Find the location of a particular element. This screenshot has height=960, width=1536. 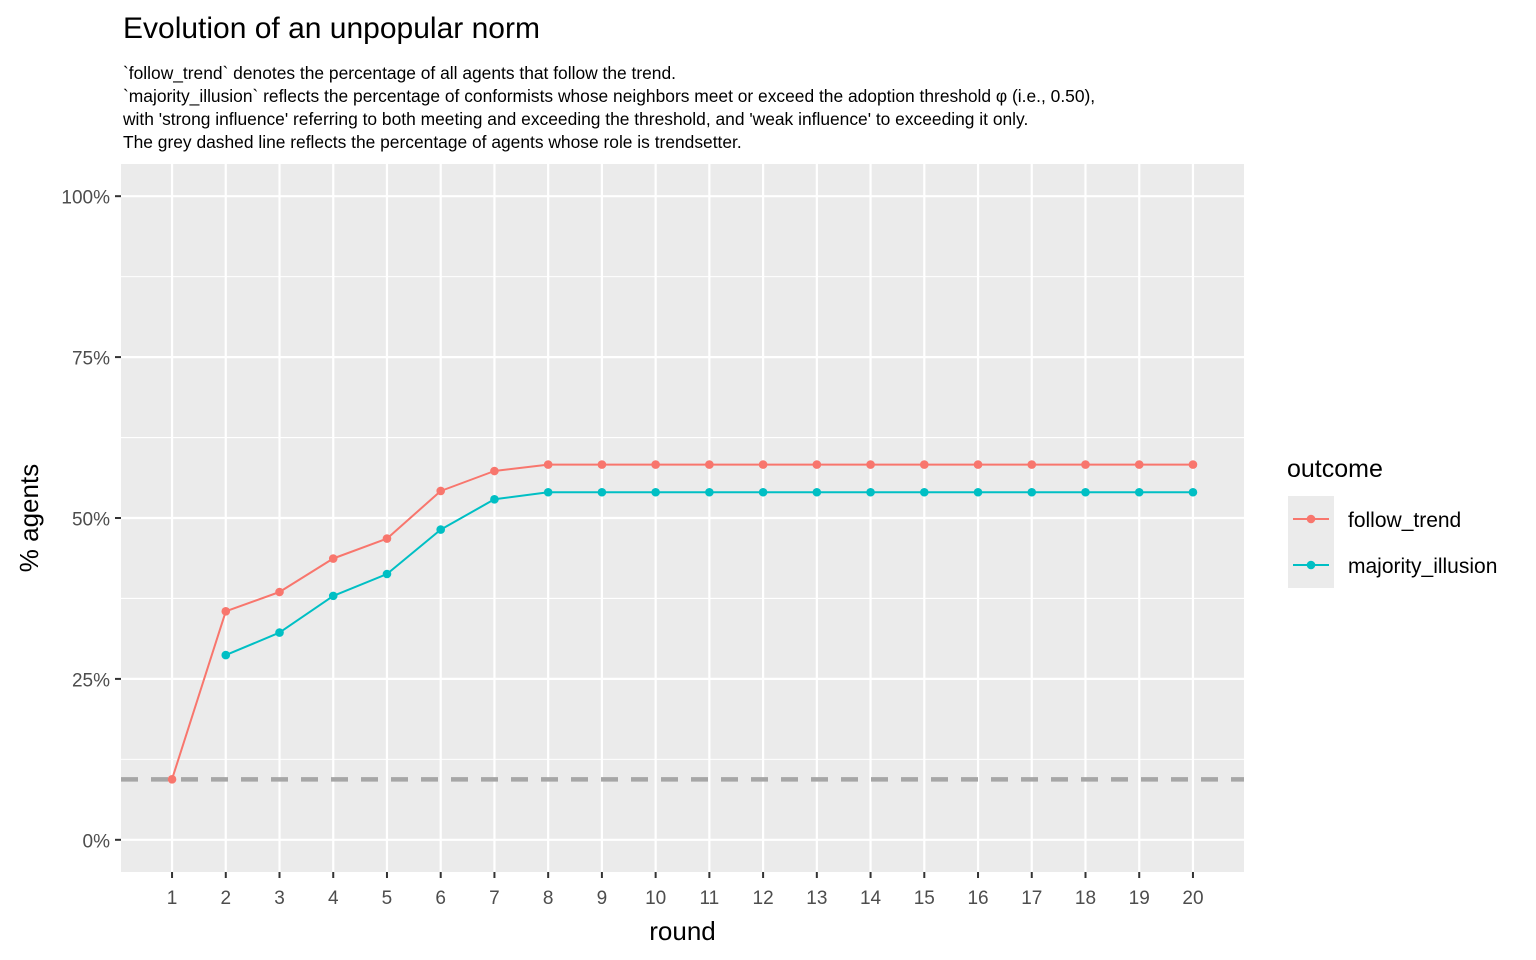

x-tick-label: 14 is located at coordinates (871, 898).